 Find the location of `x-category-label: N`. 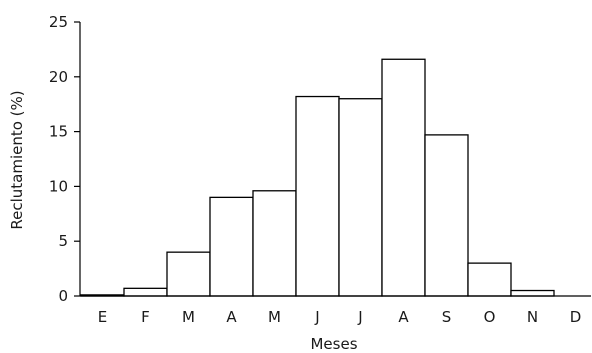

x-category-label: N is located at coordinates (532, 317).